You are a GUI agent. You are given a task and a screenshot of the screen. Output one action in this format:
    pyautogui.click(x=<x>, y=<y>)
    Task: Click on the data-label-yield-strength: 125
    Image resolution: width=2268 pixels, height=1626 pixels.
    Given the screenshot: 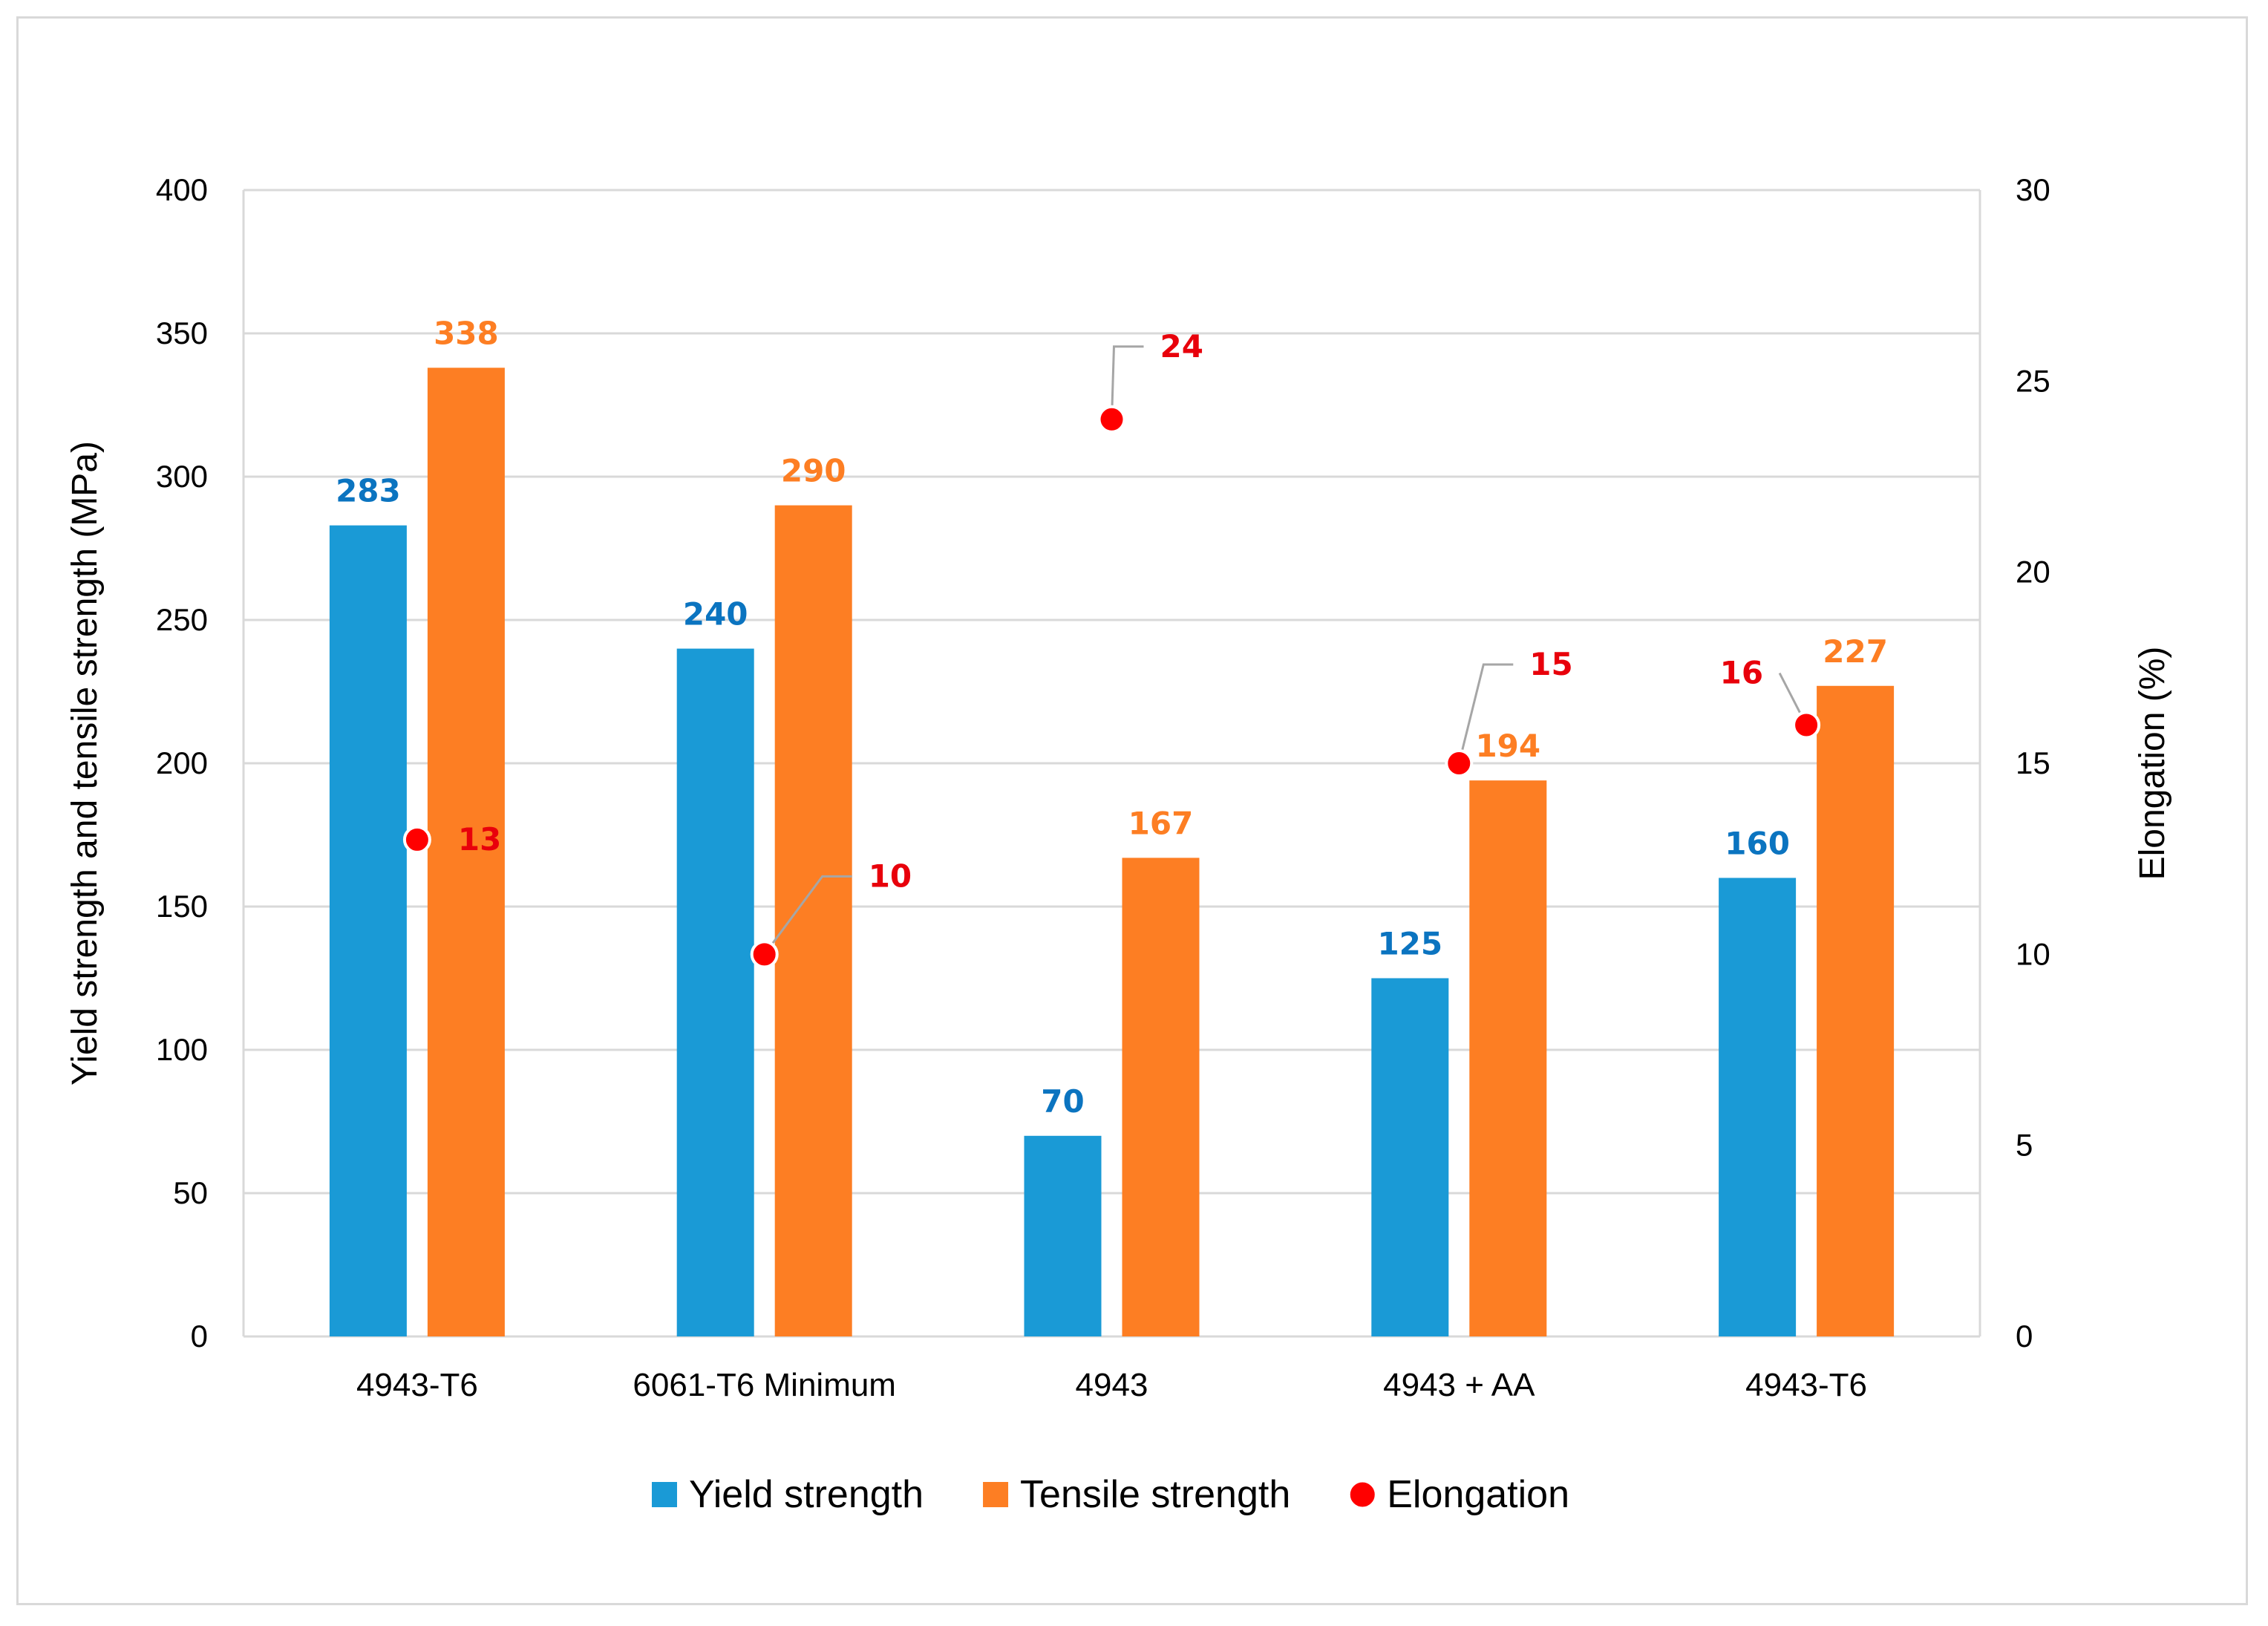 What is the action you would take?
    pyautogui.click(x=1409, y=944)
    